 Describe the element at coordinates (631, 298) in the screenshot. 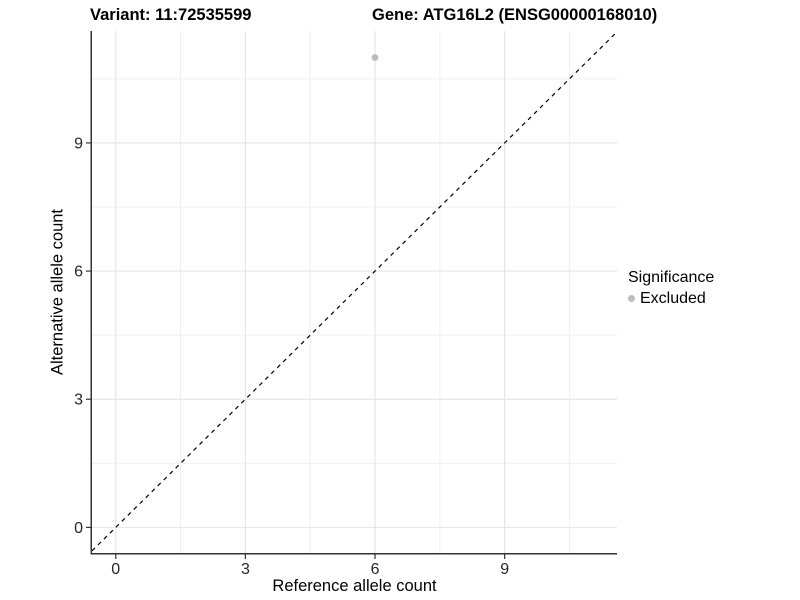

I see `excluded-point-icon` at that location.